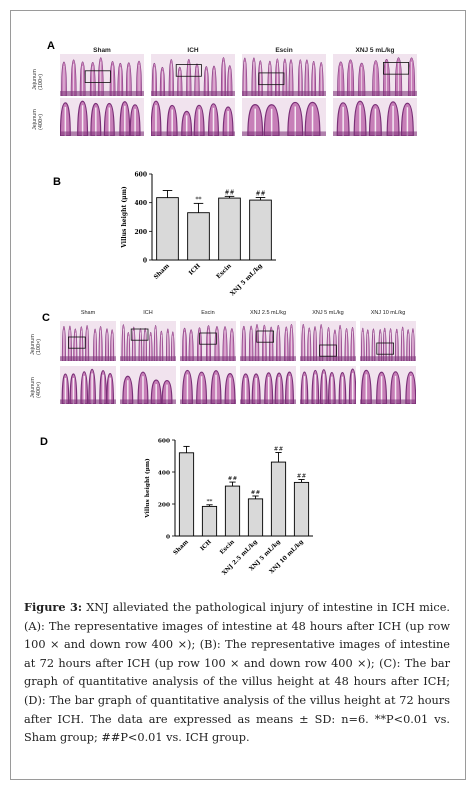  What do you see at coordinates (46, 318) in the screenshot?
I see `panel-letter-c: C` at bounding box center [46, 318].